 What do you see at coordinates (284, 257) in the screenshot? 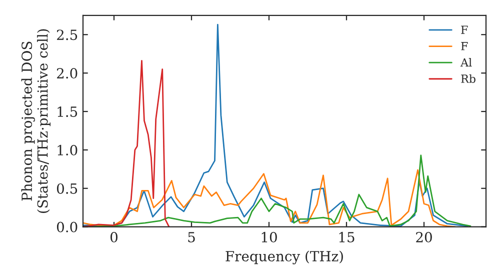
I see `x-axis-title: Frequency (THz)` at bounding box center [284, 257].